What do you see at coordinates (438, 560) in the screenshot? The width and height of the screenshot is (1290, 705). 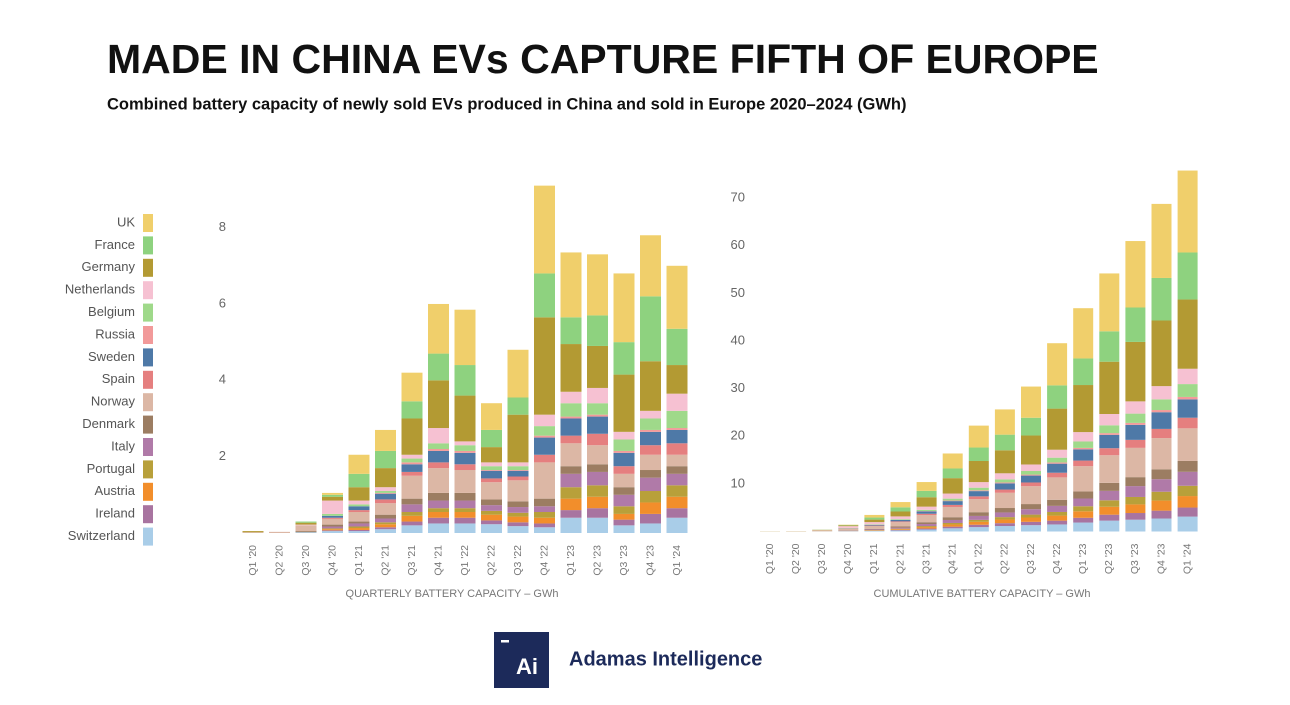 I see `x-tick-label: Q4 '21` at bounding box center [438, 560].